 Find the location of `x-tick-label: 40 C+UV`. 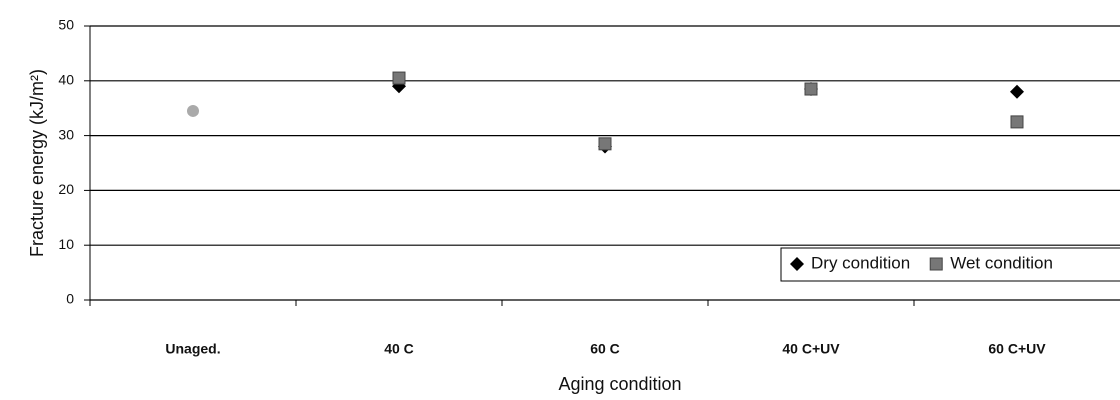

x-tick-label: 40 C+UV is located at coordinates (811, 349).